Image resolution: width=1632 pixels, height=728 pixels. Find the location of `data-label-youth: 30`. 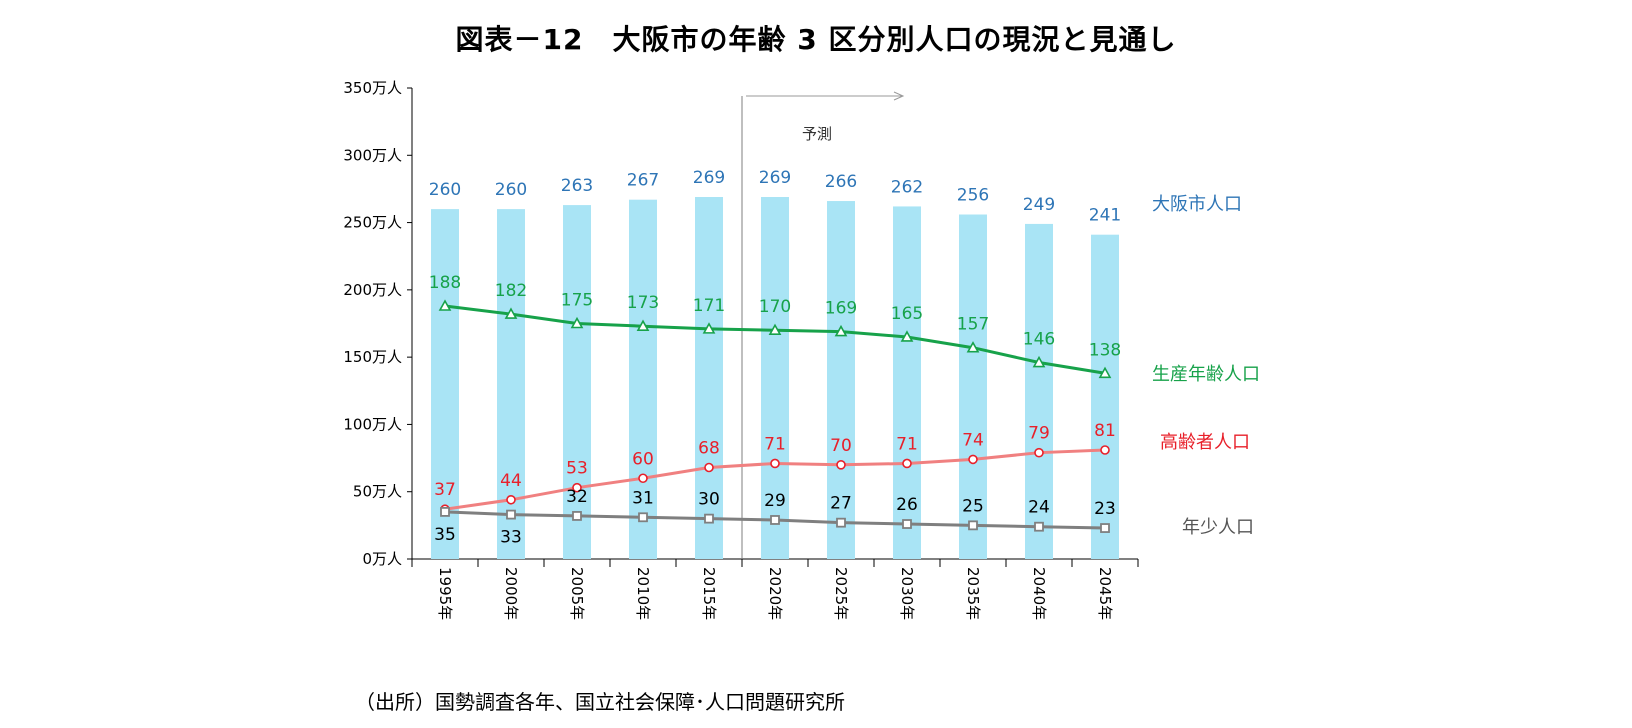

data-label-youth: 30 is located at coordinates (709, 500).